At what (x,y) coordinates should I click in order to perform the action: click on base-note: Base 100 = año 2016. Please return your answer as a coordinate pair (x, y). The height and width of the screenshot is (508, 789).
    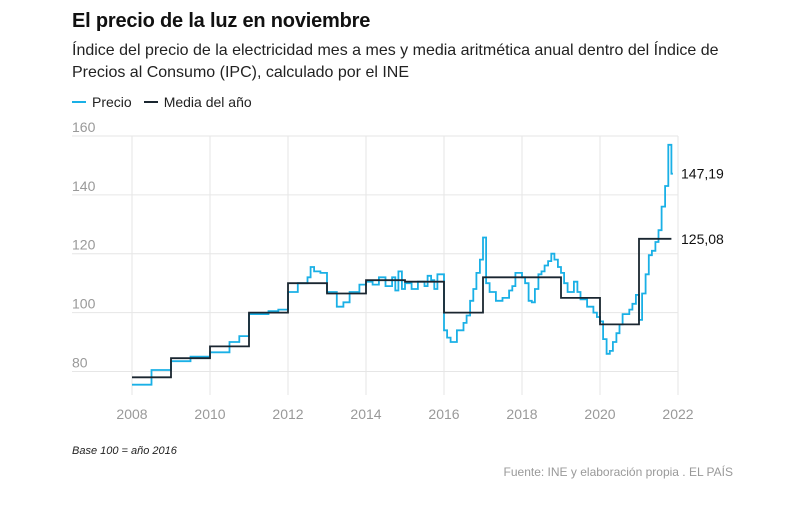
    Looking at the image, I should click on (124, 451).